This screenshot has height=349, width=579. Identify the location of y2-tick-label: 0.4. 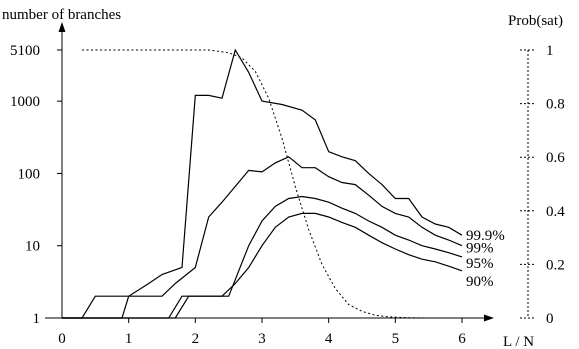
(555, 212).